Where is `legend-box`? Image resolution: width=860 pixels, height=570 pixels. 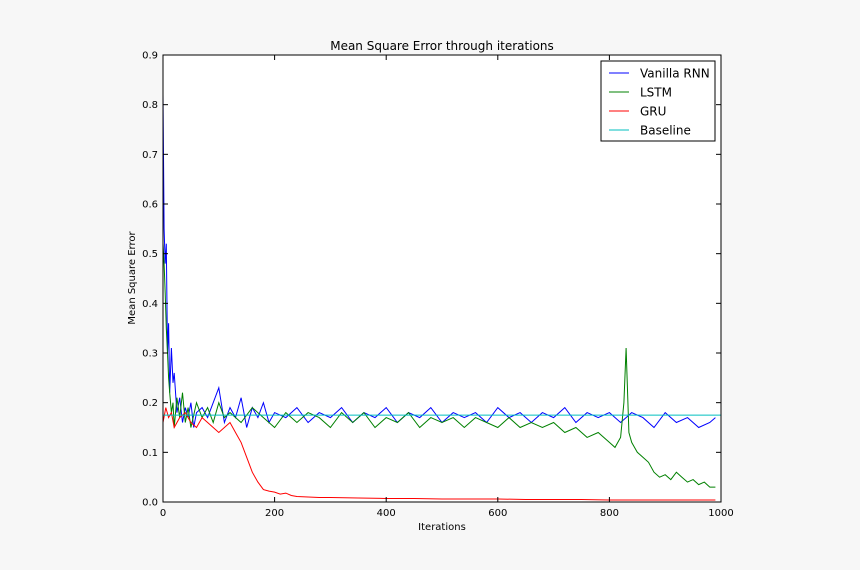 legend-box is located at coordinates (658, 101).